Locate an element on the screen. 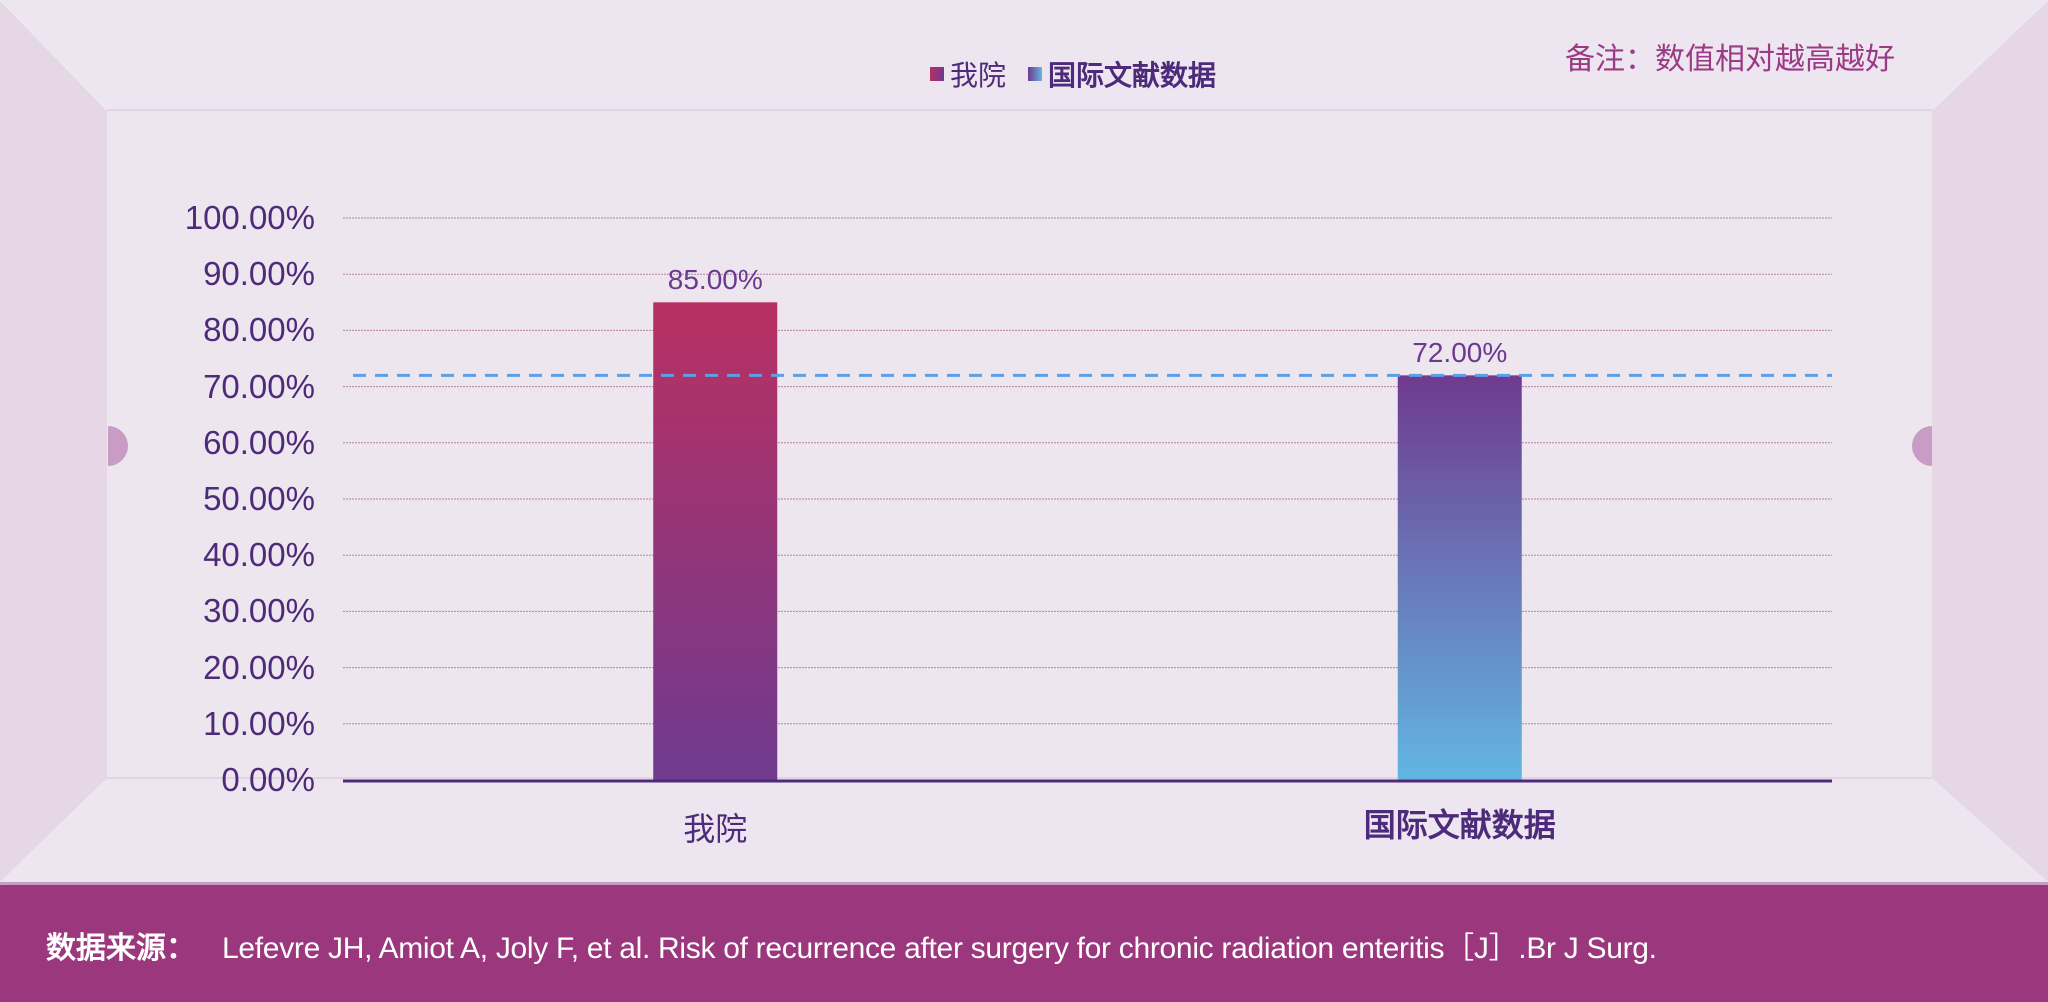 This screenshot has width=2048, height=1002. legend-item-literature: 国际文献数据 is located at coordinates (1122, 74).